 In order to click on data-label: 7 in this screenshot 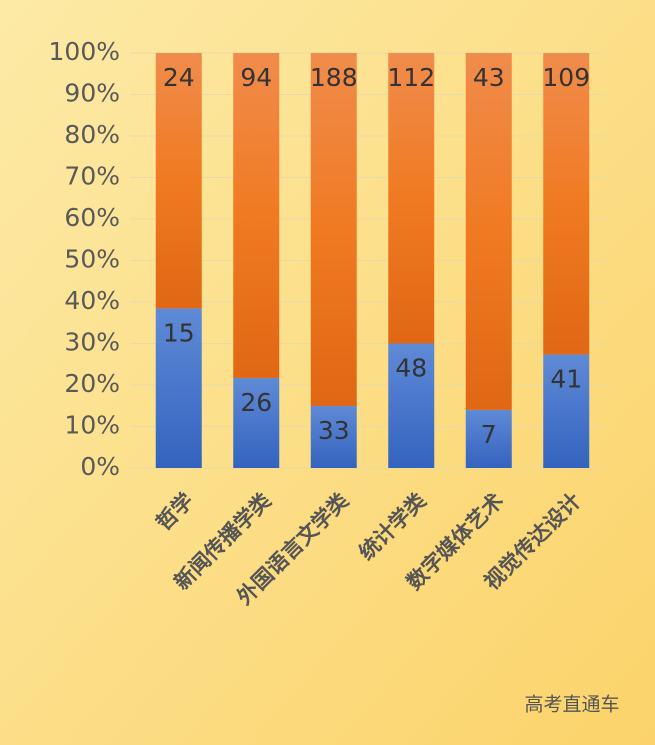, I will do `click(489, 434)`.